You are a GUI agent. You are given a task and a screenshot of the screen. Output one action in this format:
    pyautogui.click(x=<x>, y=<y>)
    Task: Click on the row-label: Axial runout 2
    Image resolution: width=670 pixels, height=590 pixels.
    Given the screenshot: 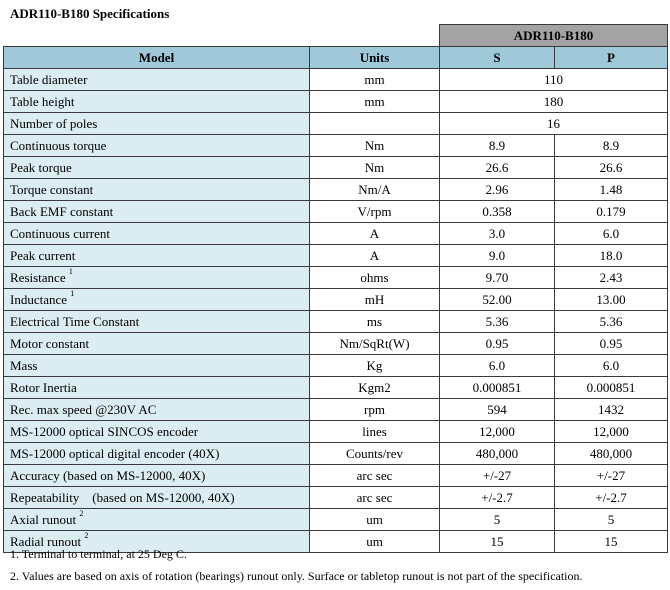 What is the action you would take?
    pyautogui.click(x=156, y=519)
    